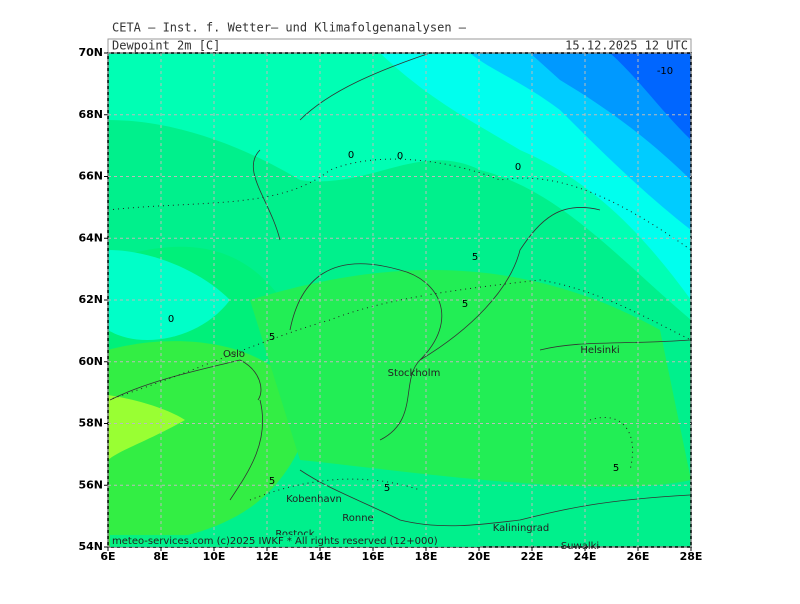 The height and width of the screenshot is (604, 800). What do you see at coordinates (90, 237) in the screenshot?
I see `lat-tick-label: 64N` at bounding box center [90, 237].